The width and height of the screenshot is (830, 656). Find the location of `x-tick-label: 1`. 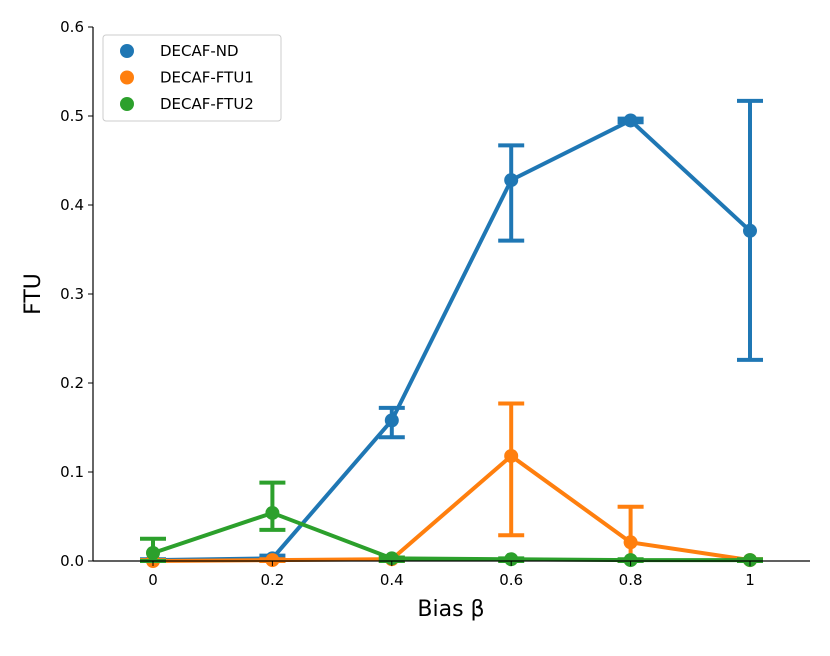

x-tick-label: 1 is located at coordinates (750, 580).